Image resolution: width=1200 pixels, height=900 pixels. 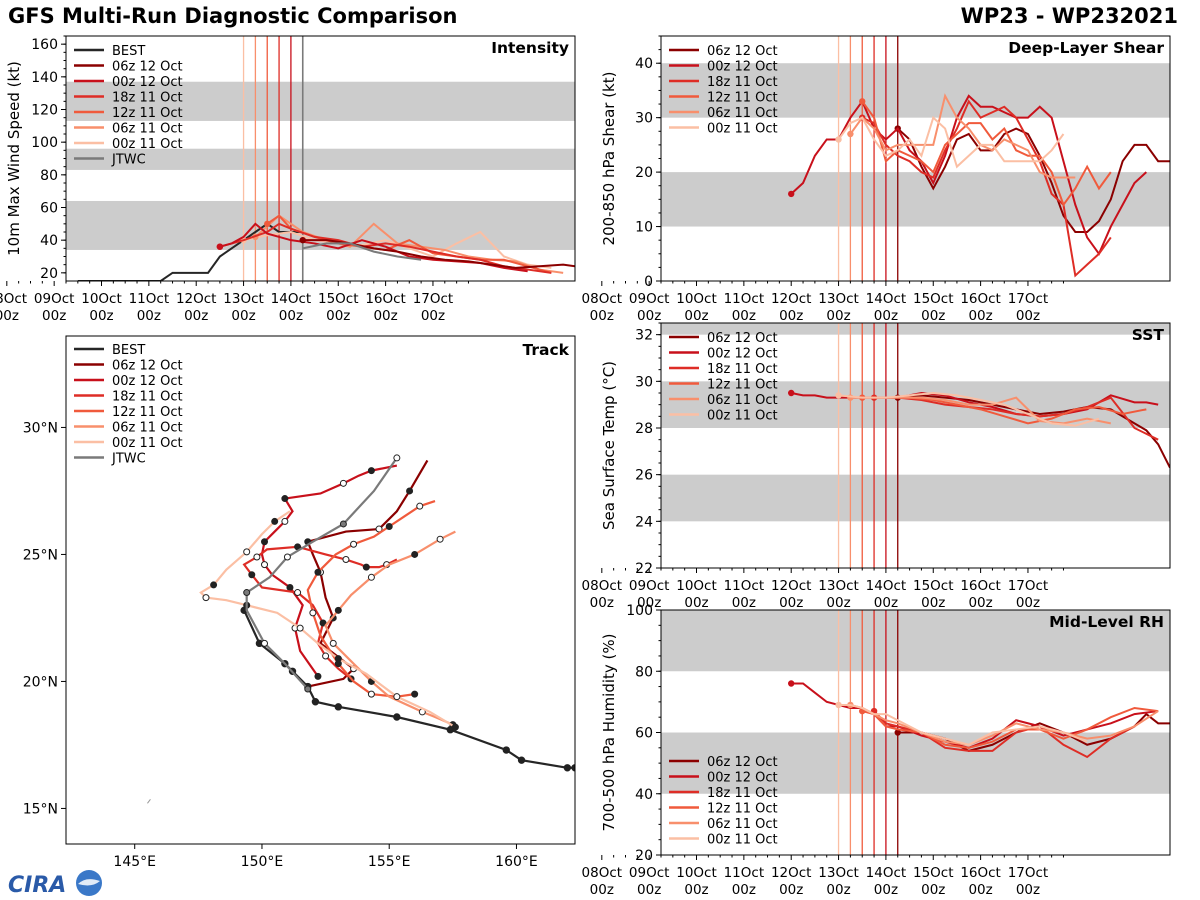 What do you see at coordinates (742, 793) in the screenshot?
I see `rh-legend-label: 18z 11 Oct` at bounding box center [742, 793].